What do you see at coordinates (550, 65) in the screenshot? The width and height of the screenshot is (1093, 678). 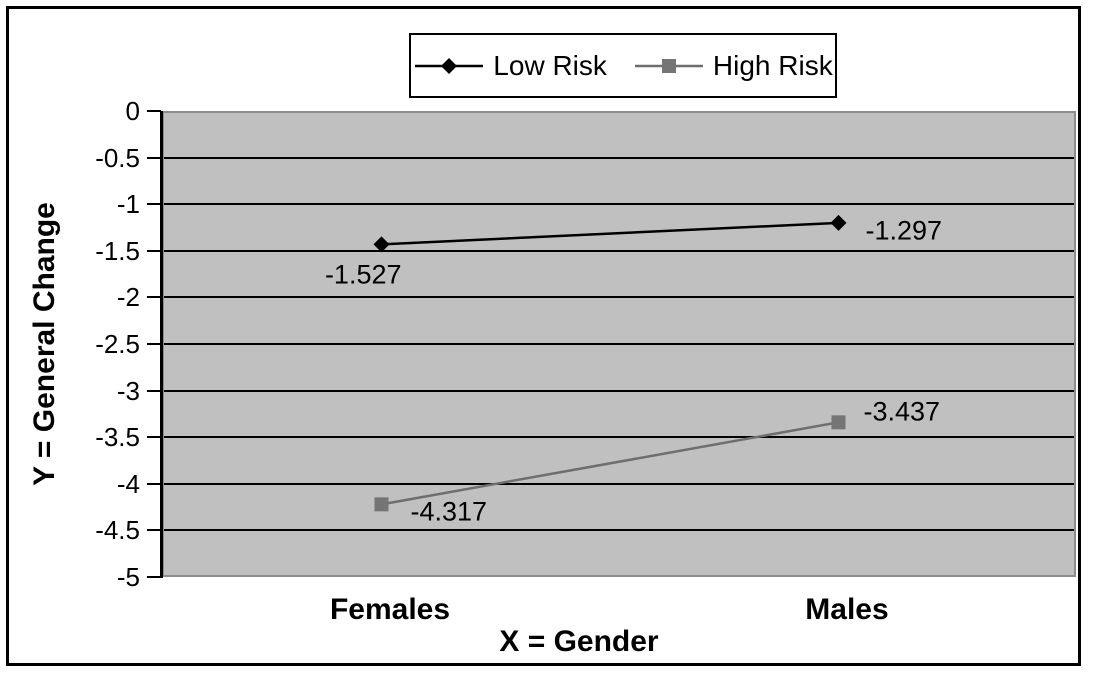 I see `legend-label-low-risk: Low Risk` at bounding box center [550, 65].